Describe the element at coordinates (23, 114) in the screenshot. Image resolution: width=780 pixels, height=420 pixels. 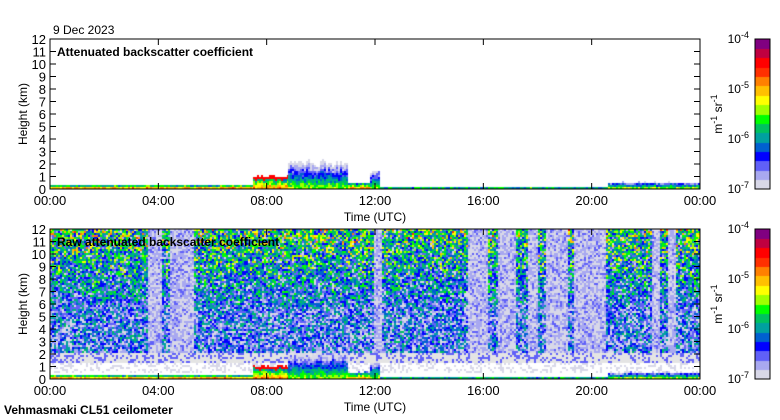
I see `panel1-ylabel: Height (km)` at that location.